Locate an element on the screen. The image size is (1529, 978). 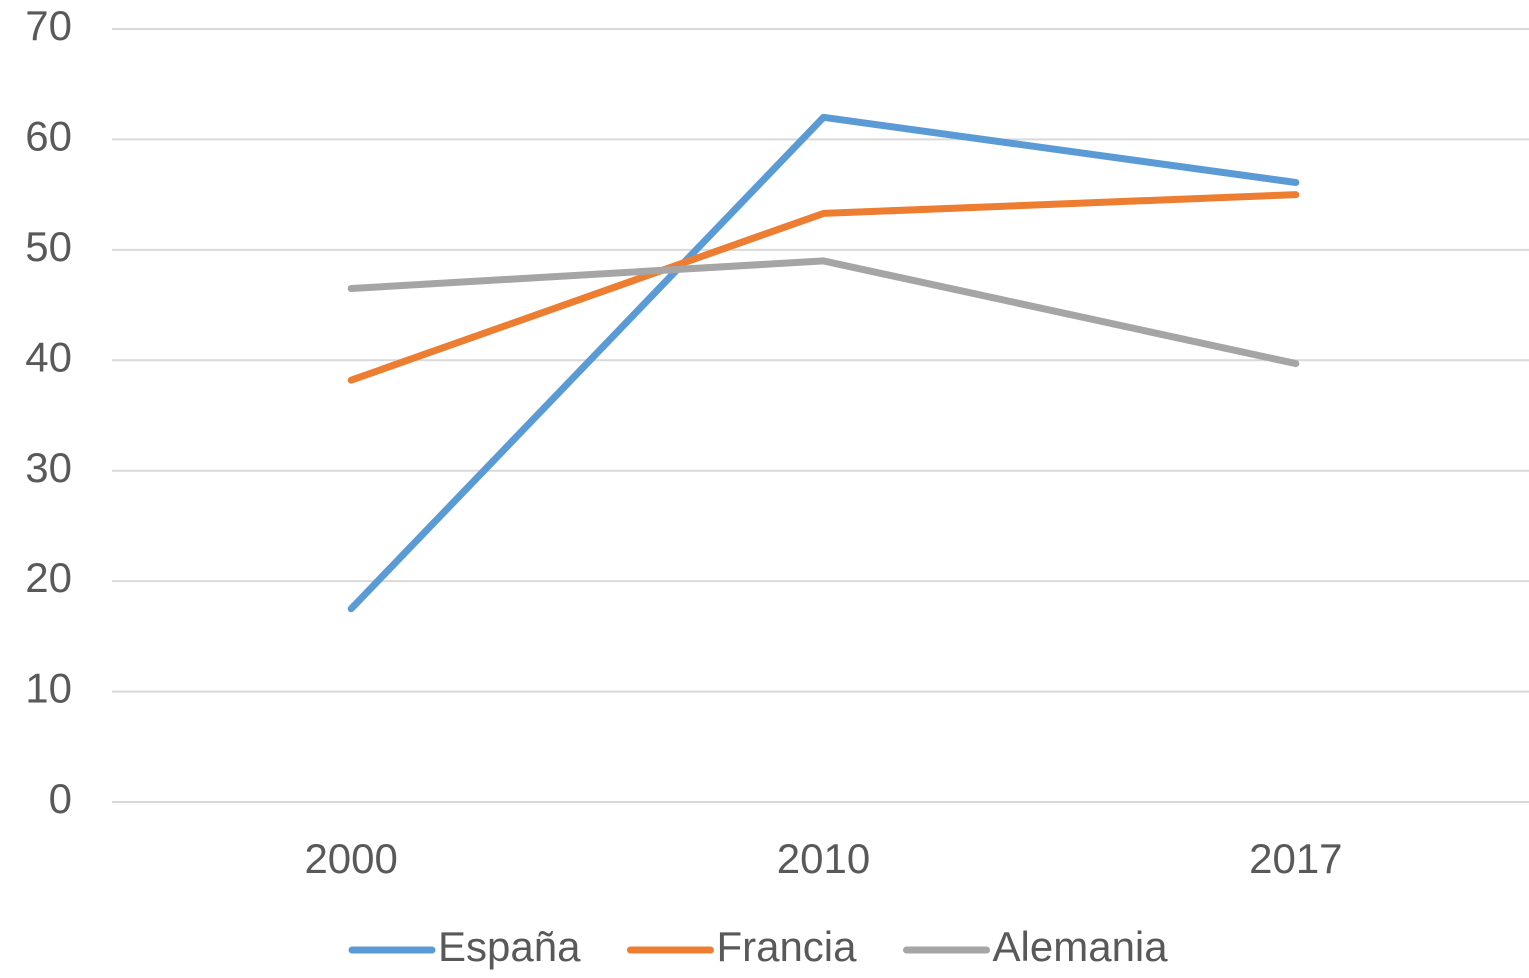
y-tick-label: 20 is located at coordinates (48, 577).